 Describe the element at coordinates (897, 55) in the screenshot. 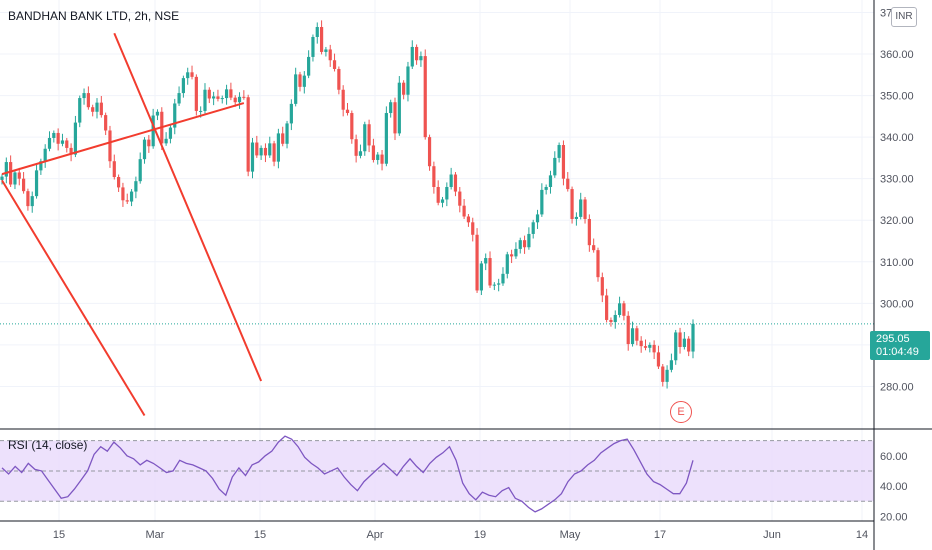

I see `y-tick-label: 360.00` at that location.